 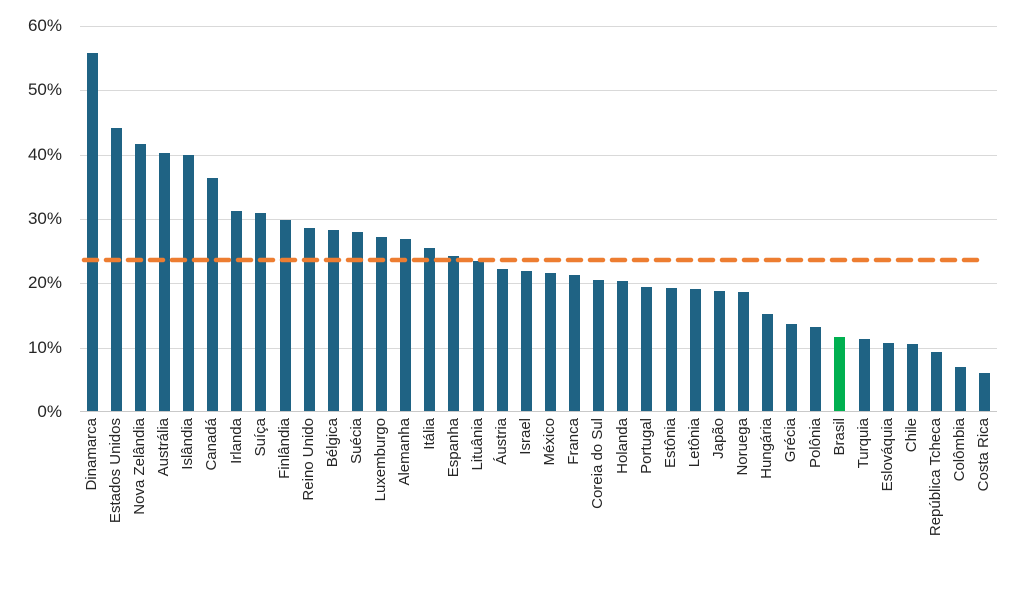 I want to click on x-category-label: Irlanda, so click(x=236, y=441).